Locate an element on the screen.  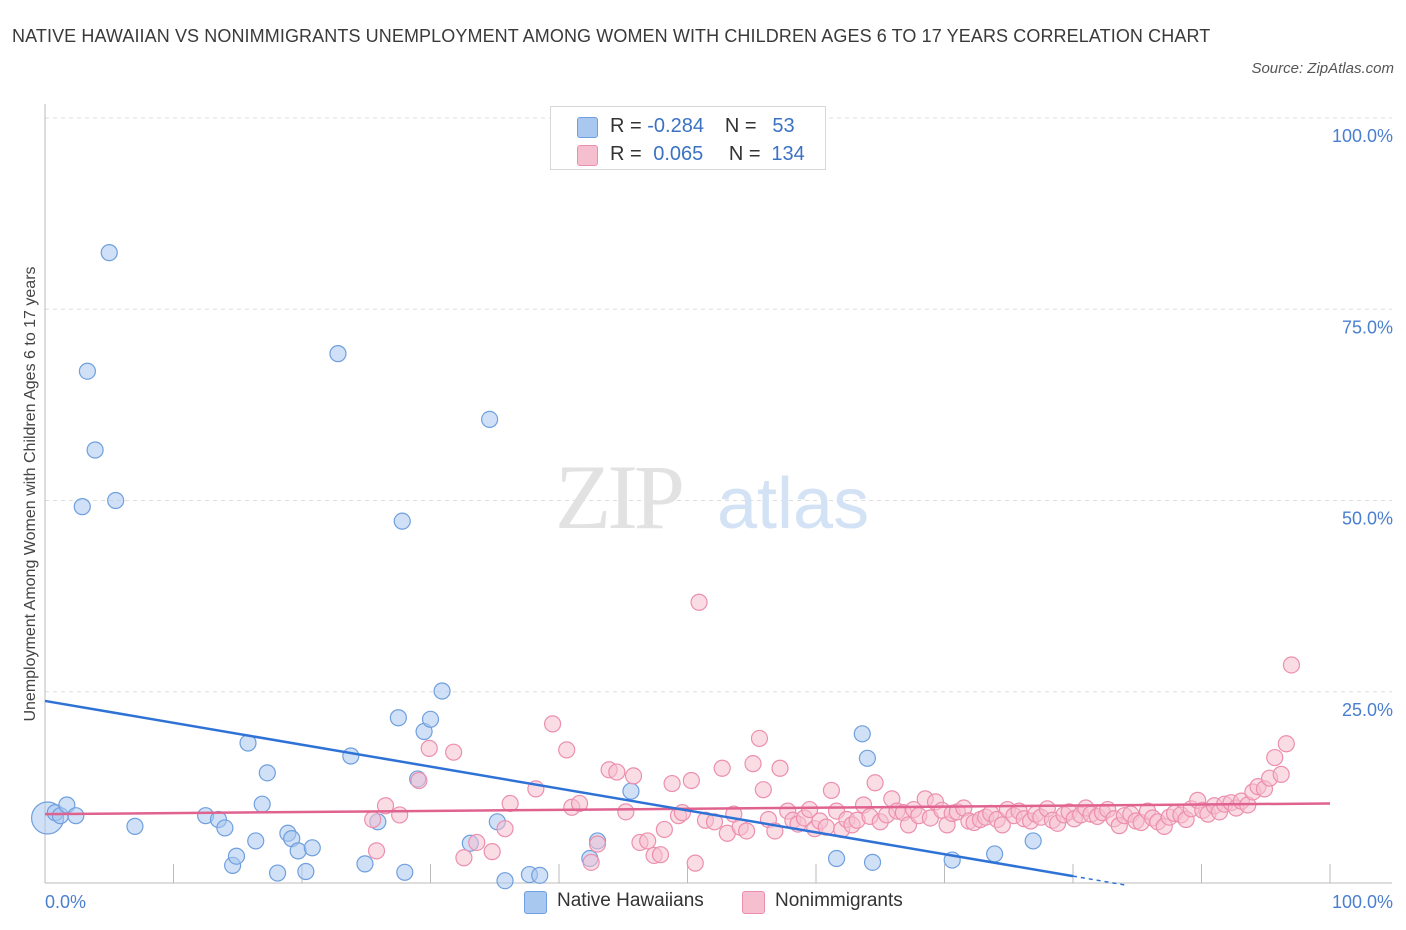
watermark-zip: ZIP is located at coordinates (618, 497).